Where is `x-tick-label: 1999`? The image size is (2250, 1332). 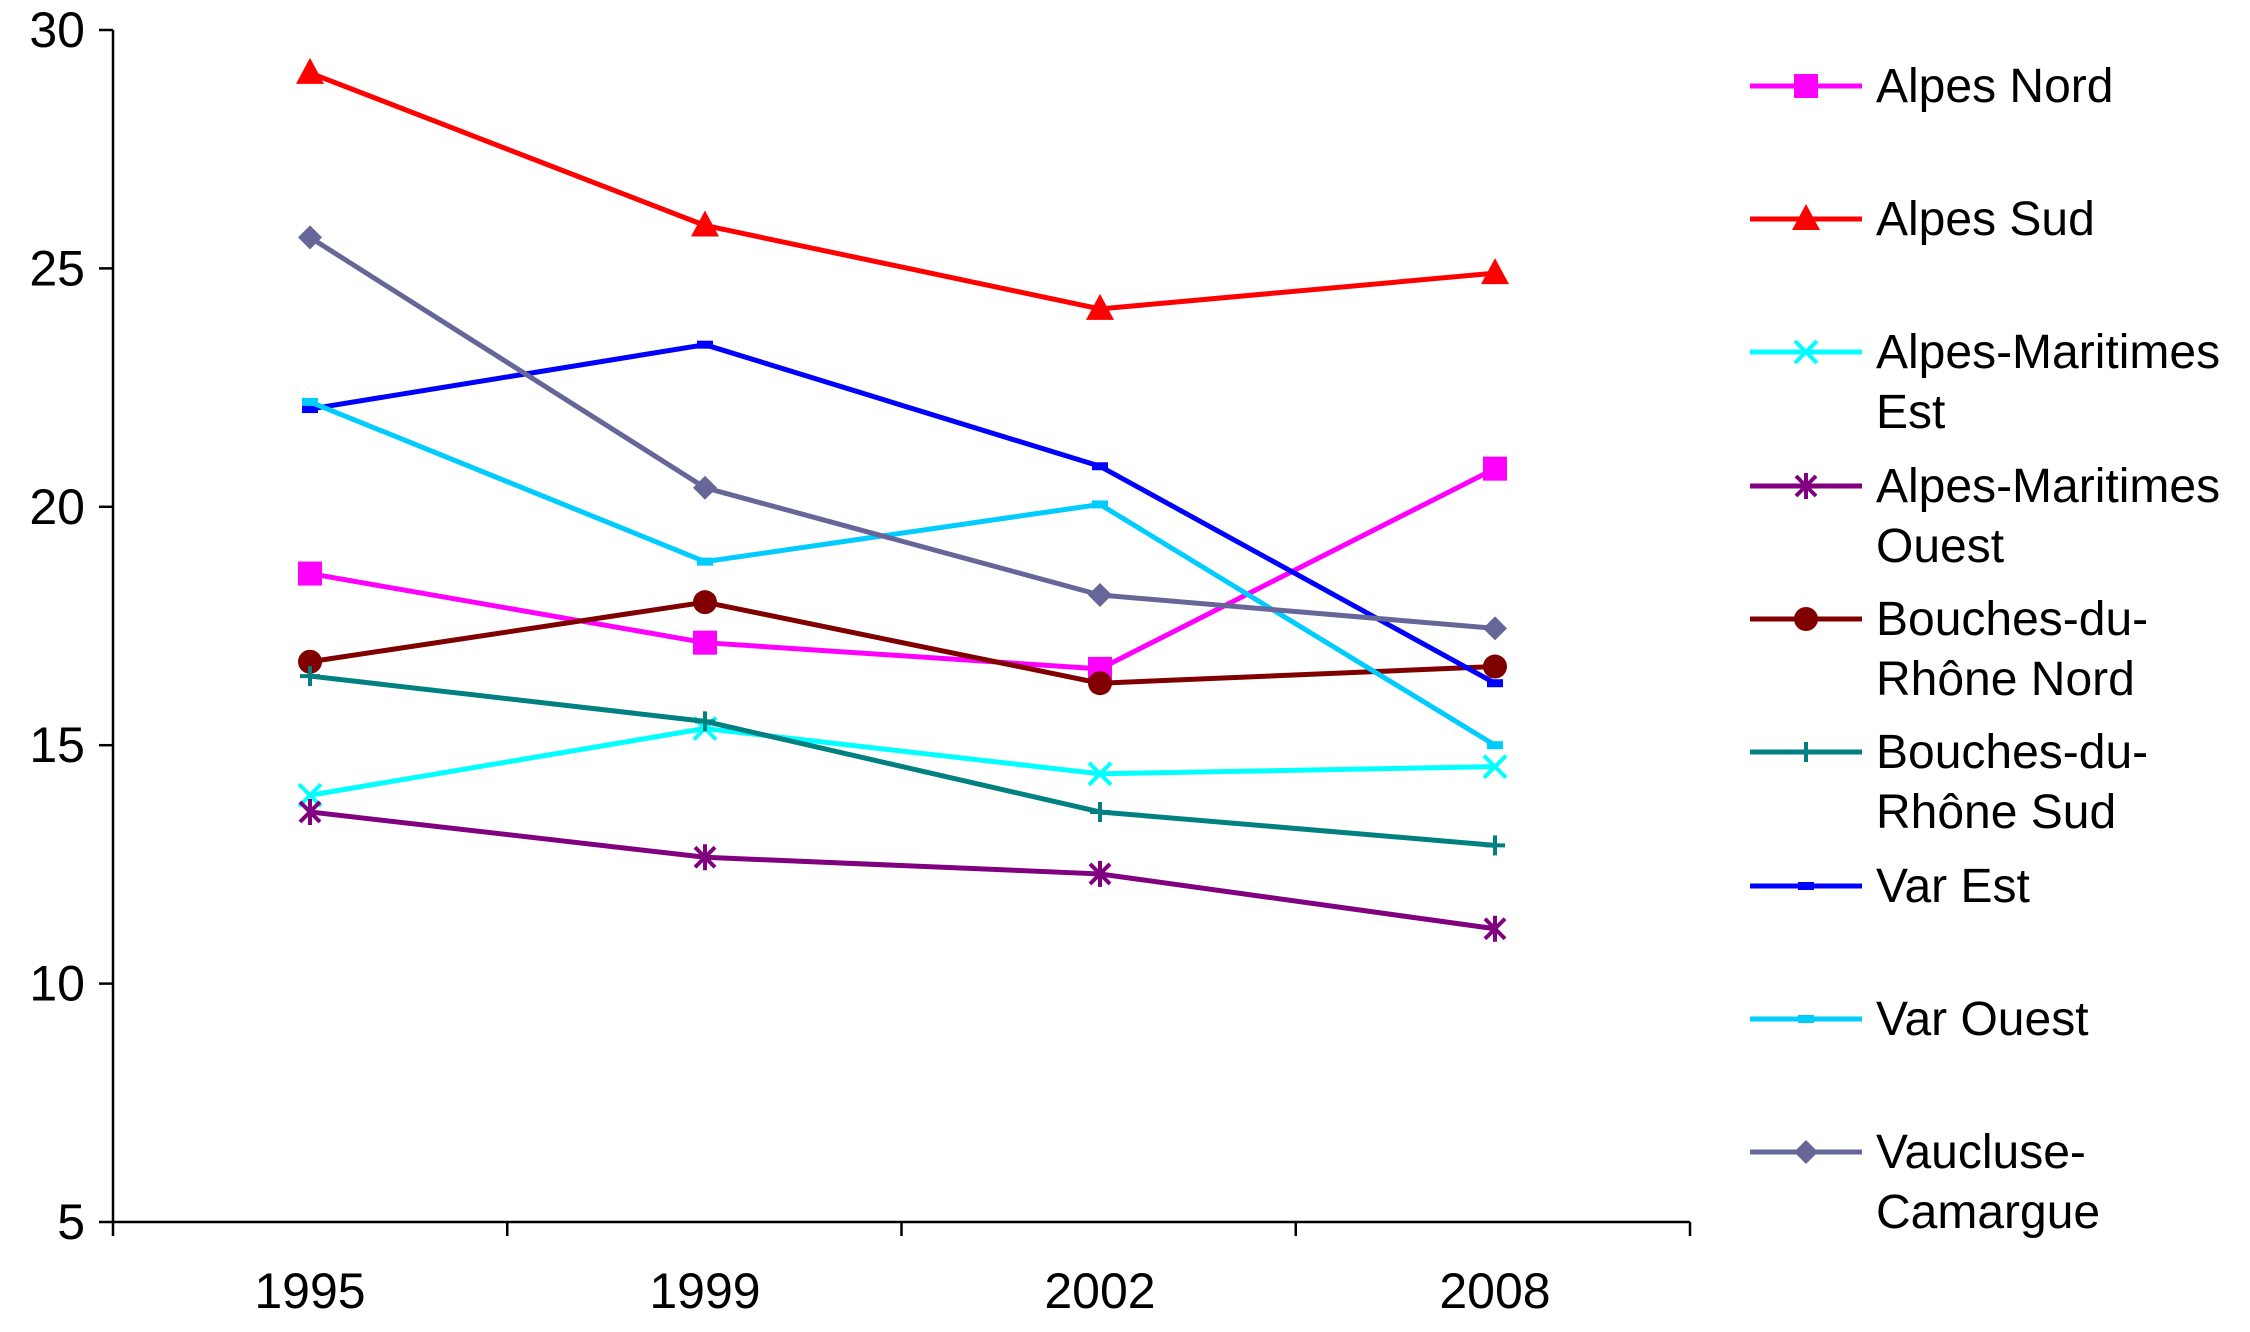
x-tick-label: 1999 is located at coordinates (704, 1291).